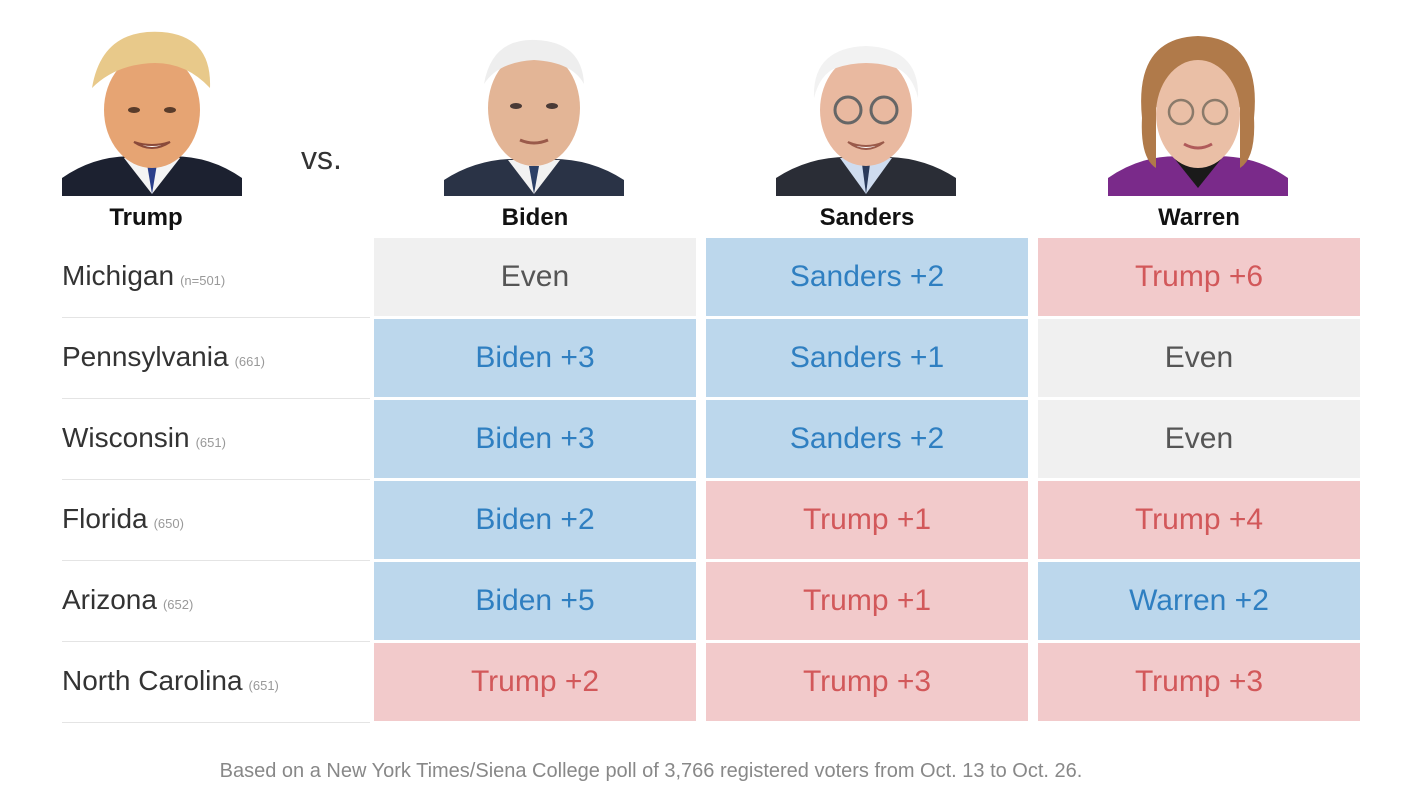  I want to click on biden-name: Biden, so click(535, 217).